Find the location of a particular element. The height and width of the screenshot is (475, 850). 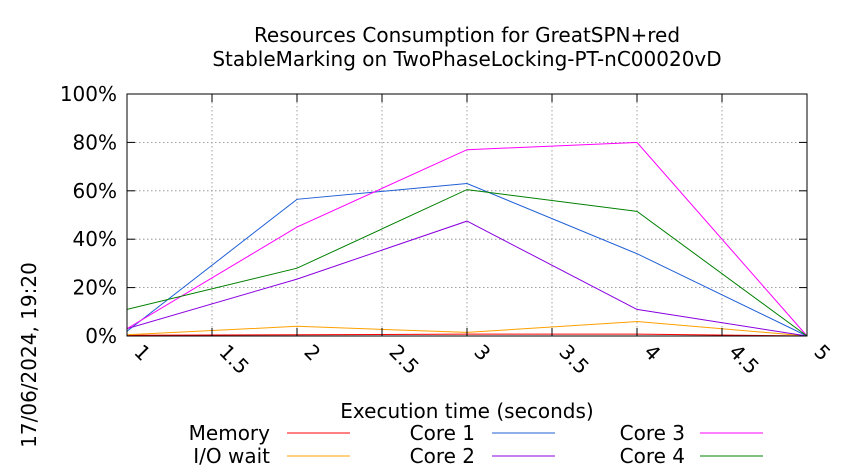

chart-title-line-1: Resources Consumption for GreatSPN+red is located at coordinates (467, 35).